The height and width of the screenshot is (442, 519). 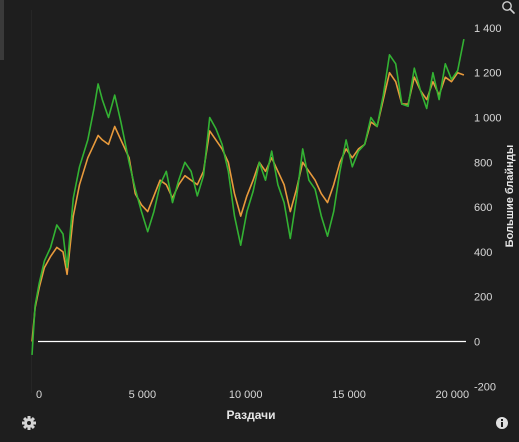 I want to click on gear-icon, so click(x=29, y=423).